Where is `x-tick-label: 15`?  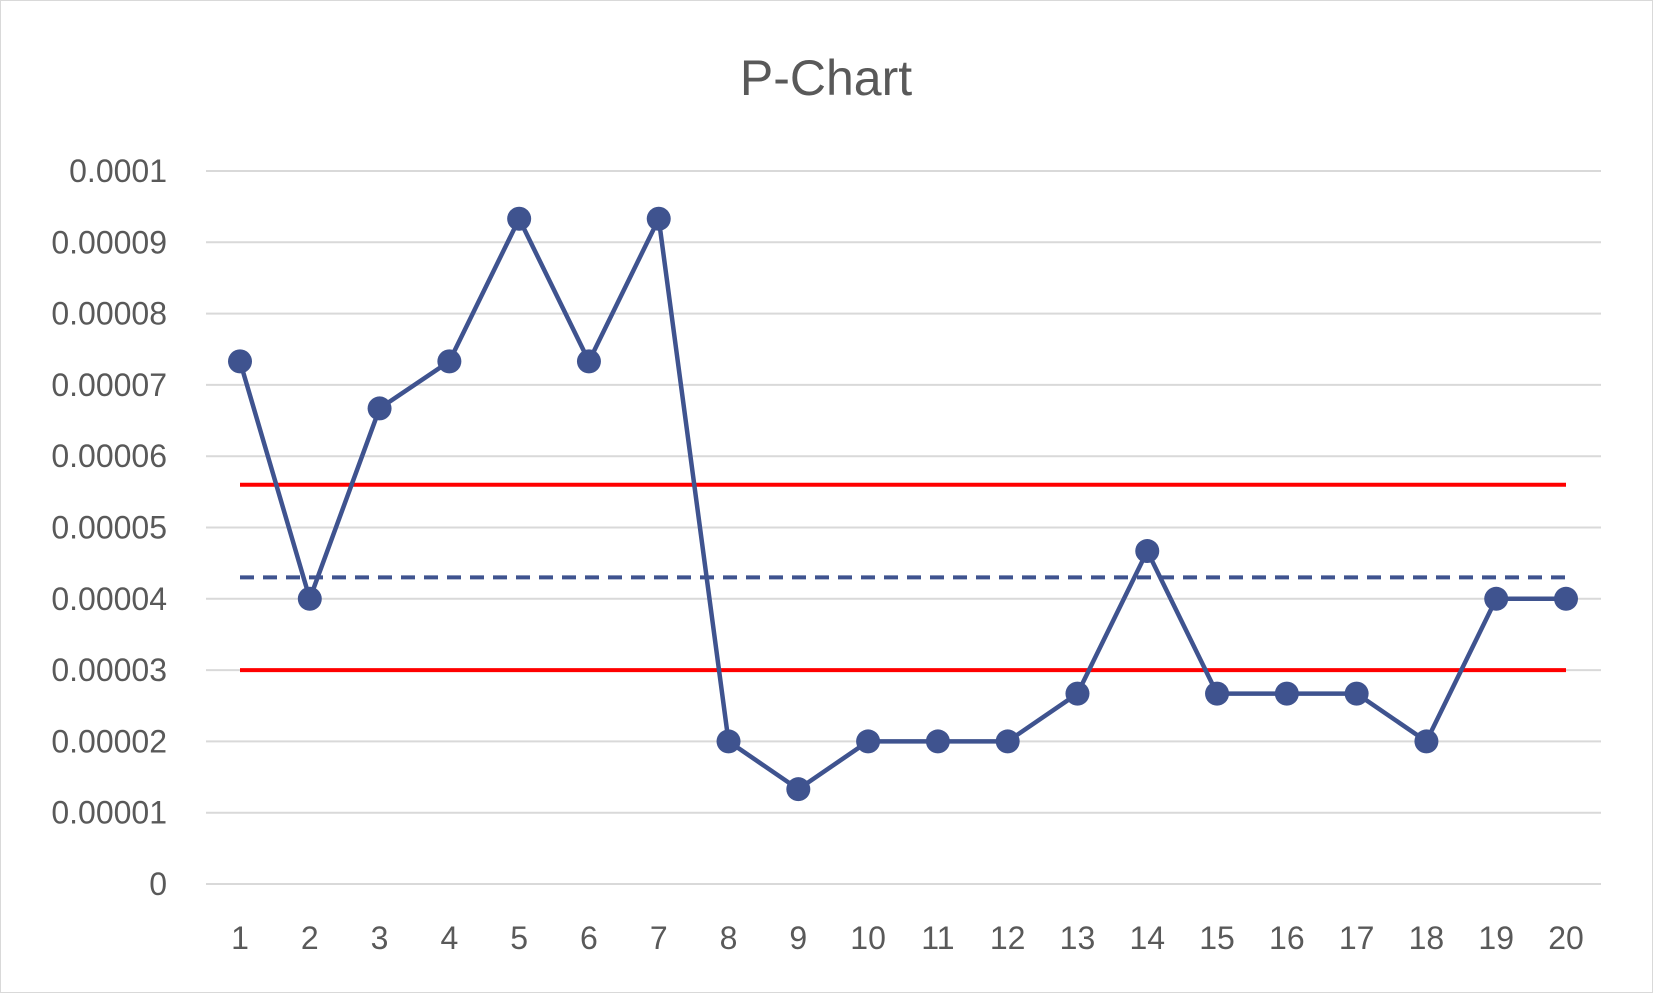
x-tick-label: 15 is located at coordinates (1217, 938).